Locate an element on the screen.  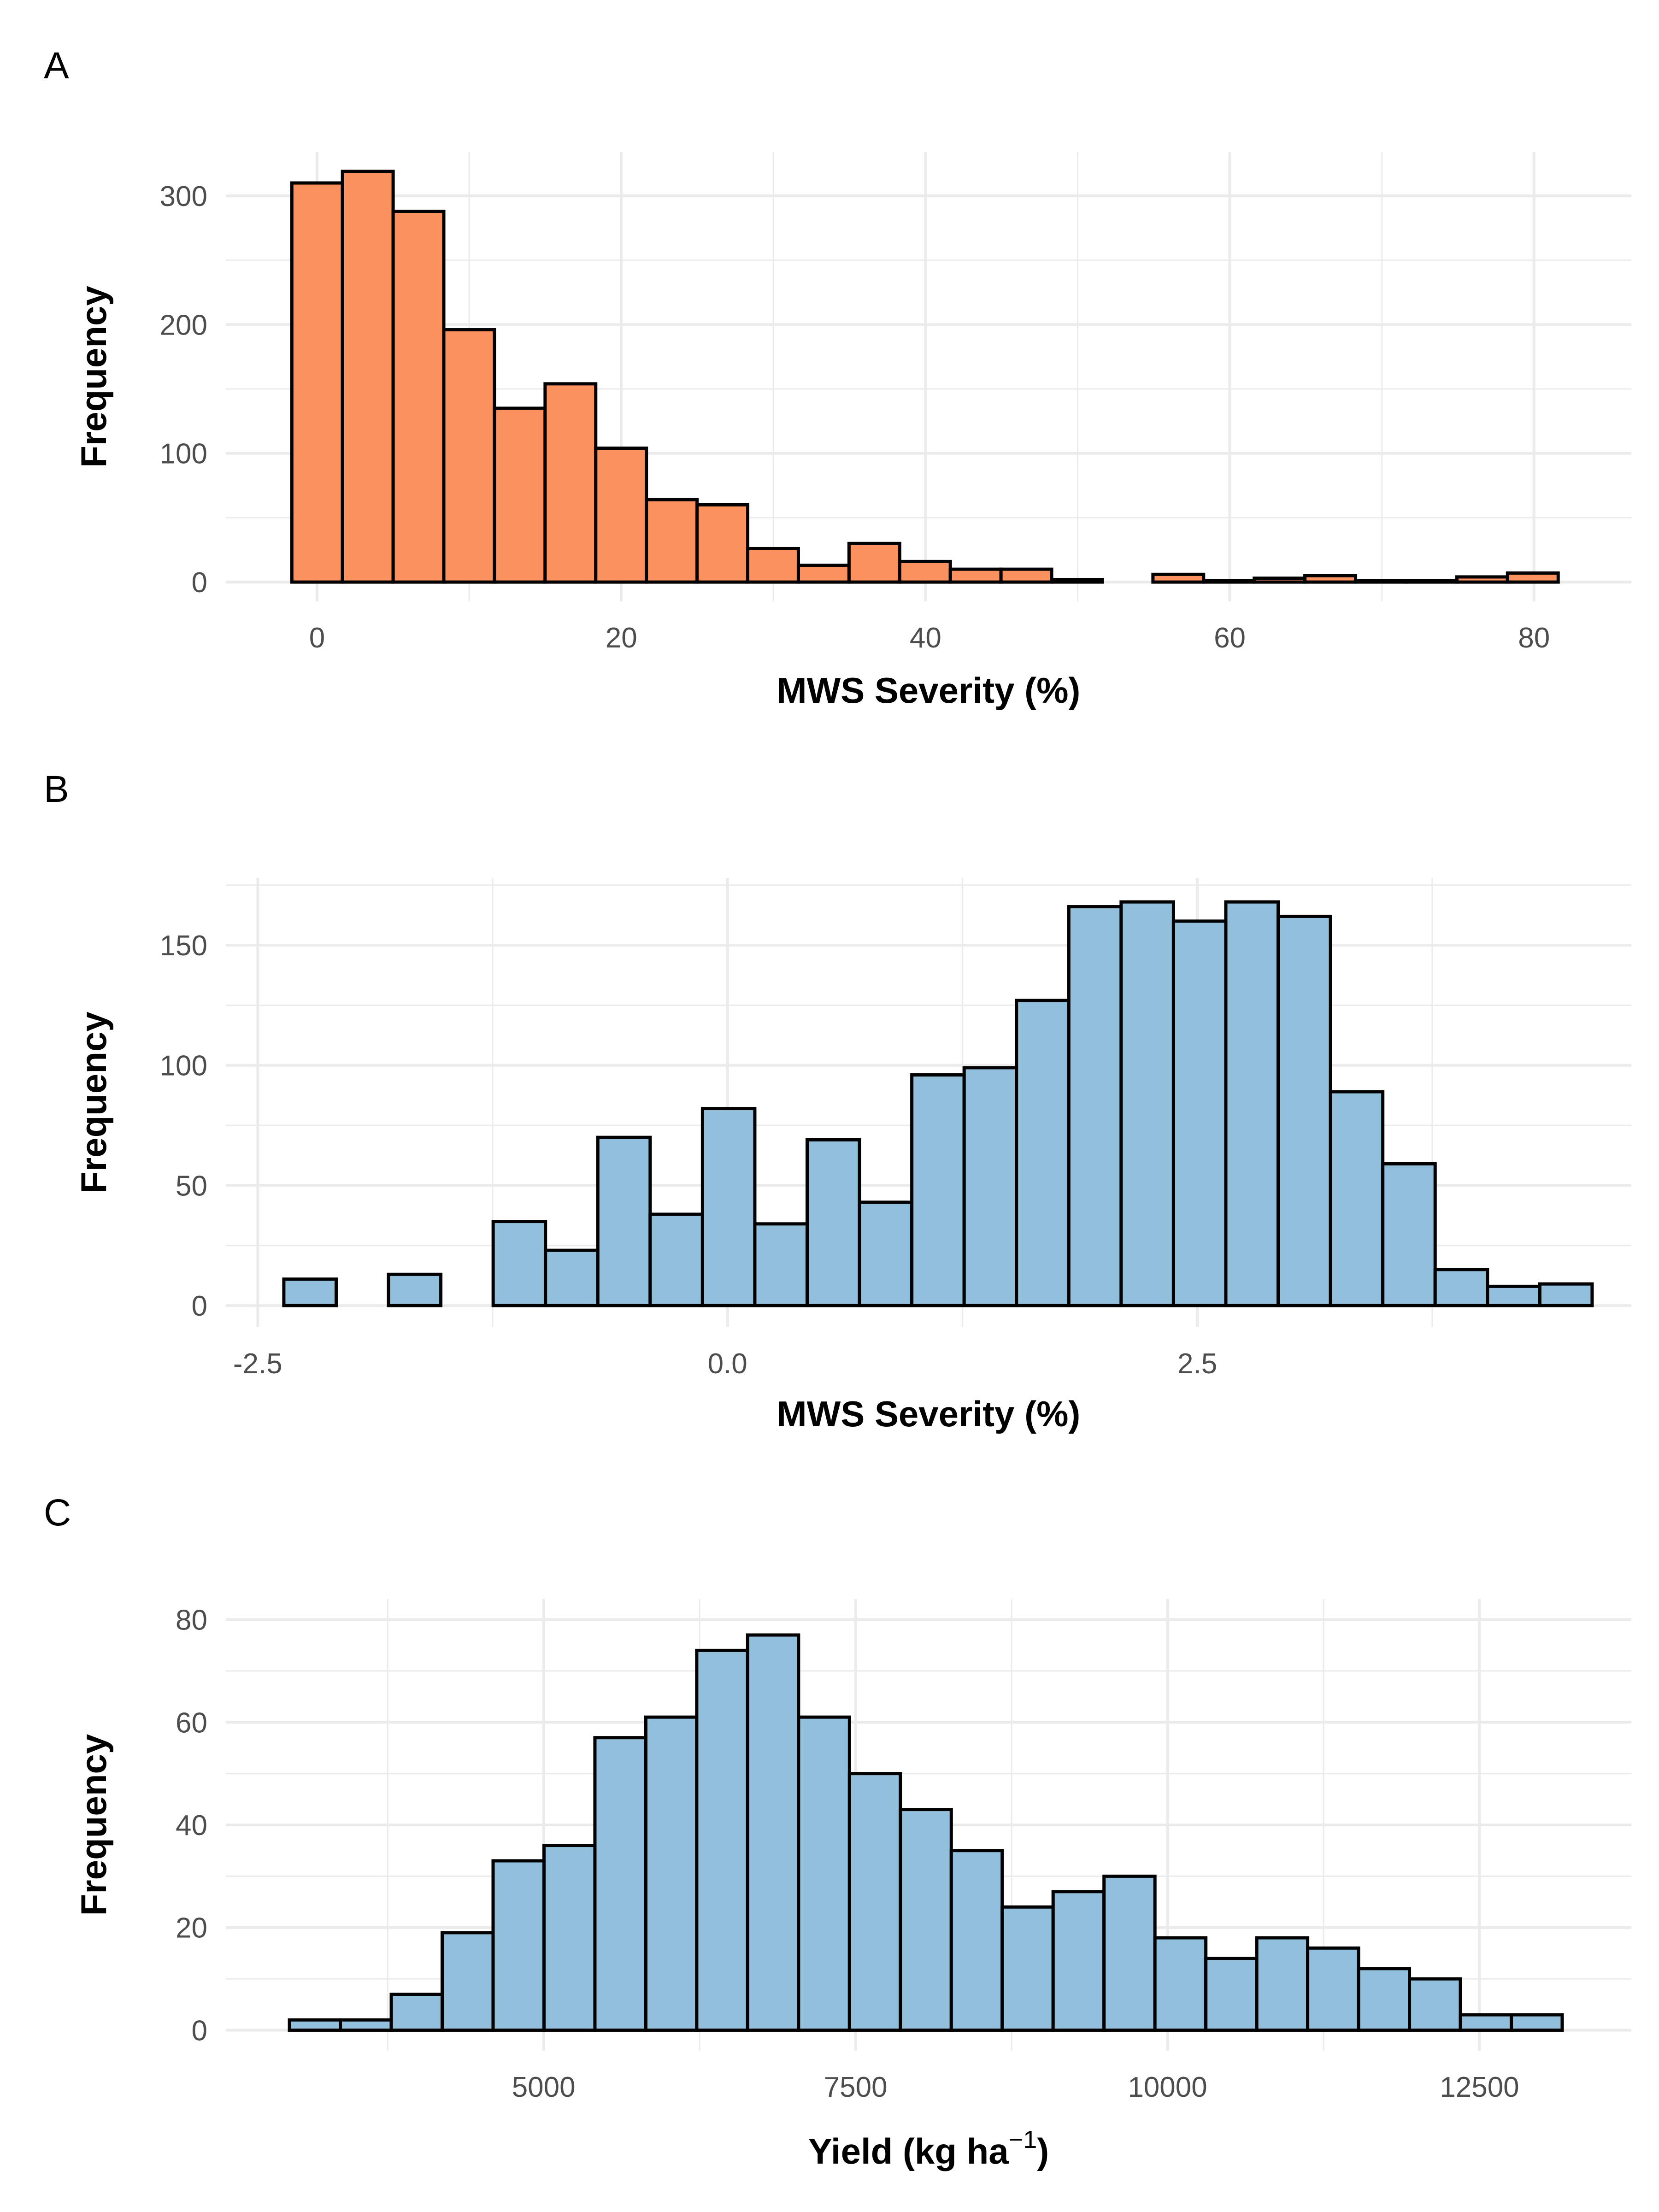
x-axis-title: Yield (kg ha−1) is located at coordinates (928, 2148).